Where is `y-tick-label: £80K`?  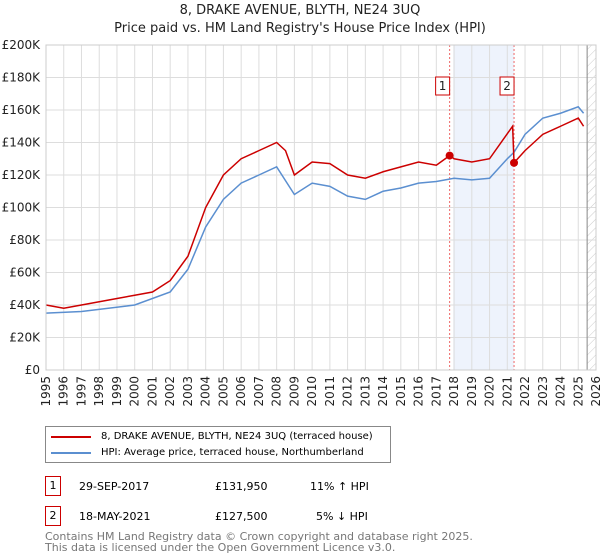
y-tick-label: £80K is located at coordinates (25, 240).